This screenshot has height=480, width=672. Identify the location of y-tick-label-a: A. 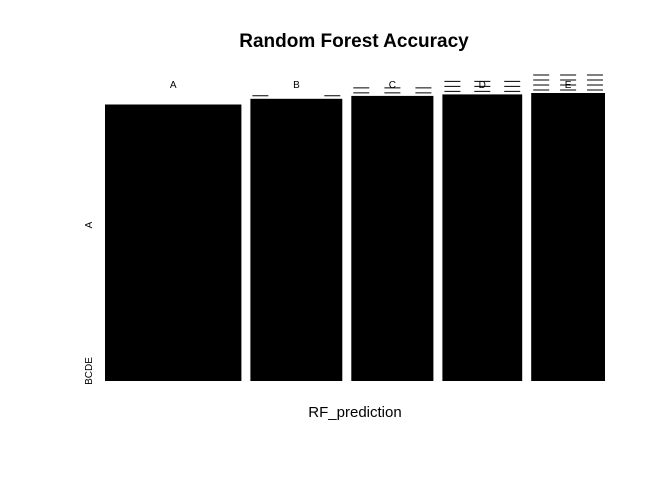
(89, 224).